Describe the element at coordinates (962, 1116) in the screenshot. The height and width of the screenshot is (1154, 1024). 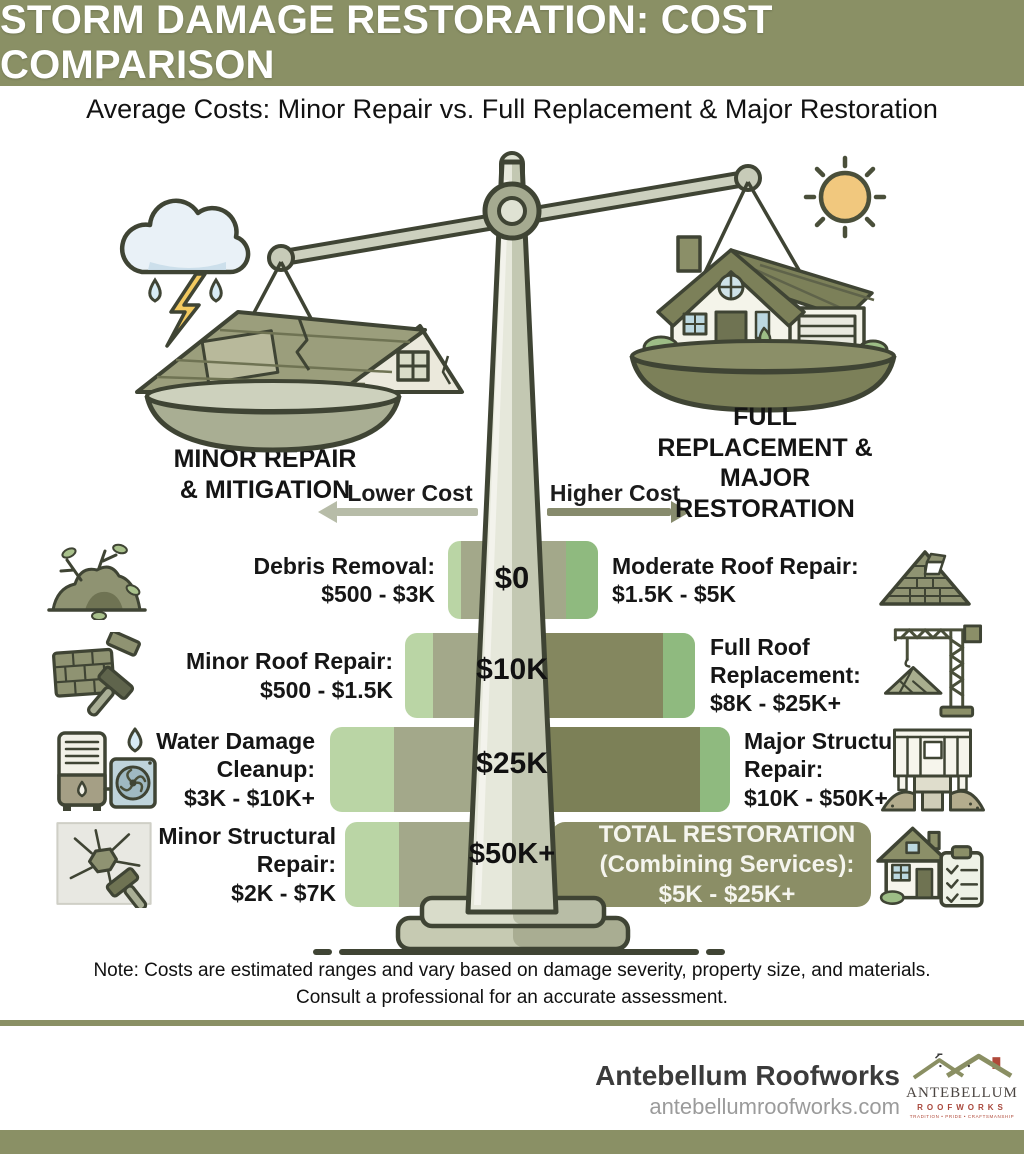
I see `logo-tagline: TRADITION • PRIDE • CRAFTSMANSHIP` at that location.